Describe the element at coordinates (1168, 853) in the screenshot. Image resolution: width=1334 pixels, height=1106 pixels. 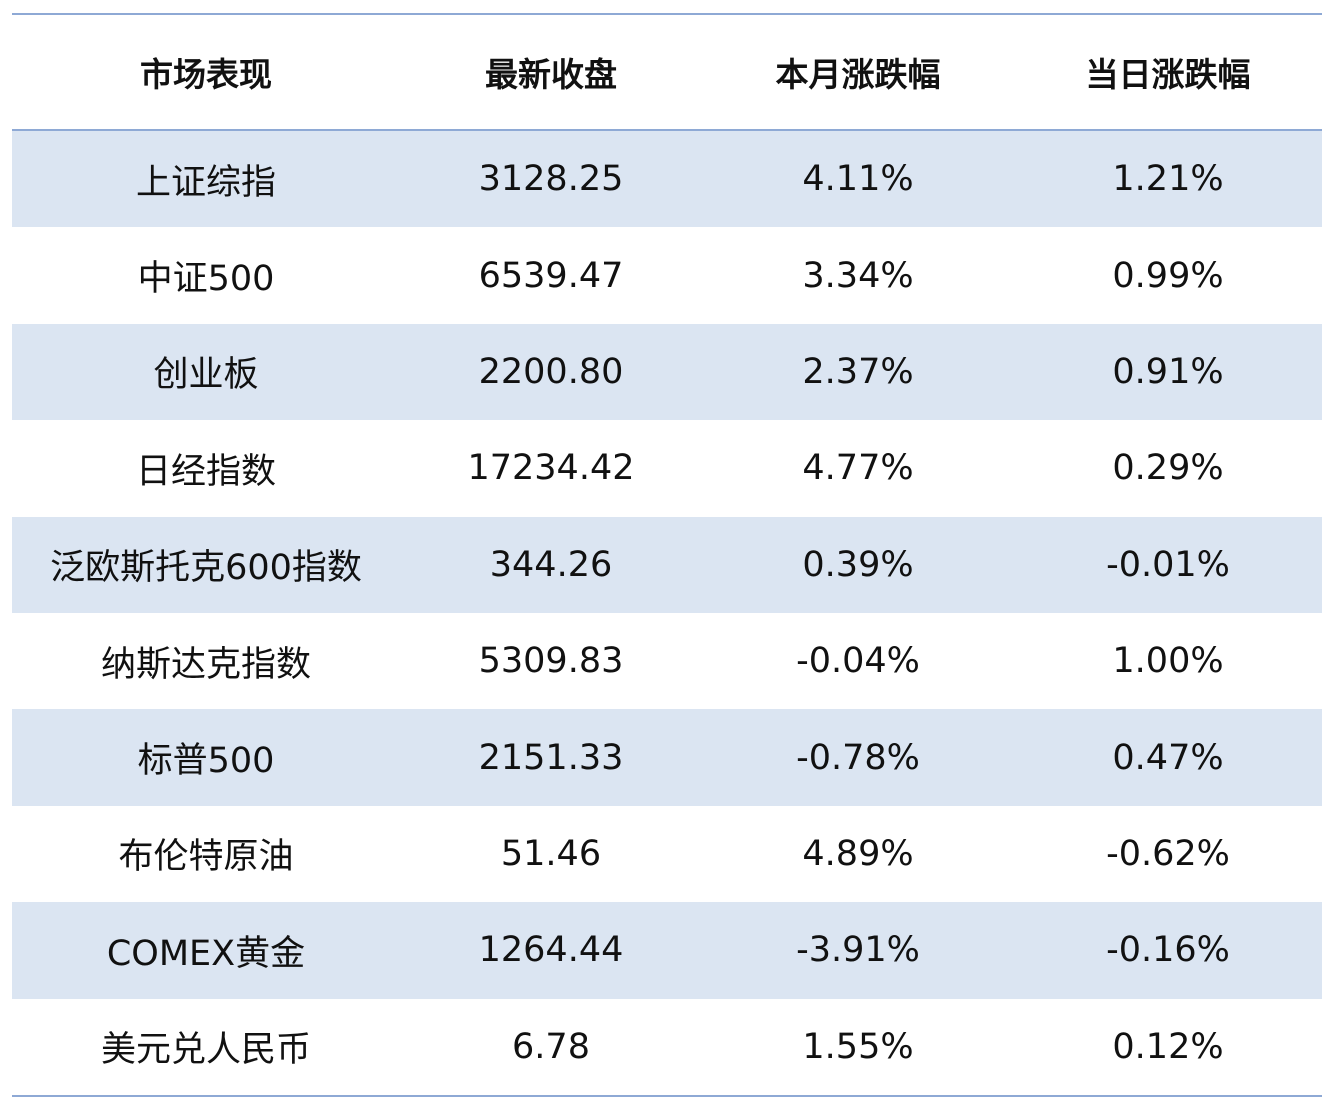
I see `cell-daily-change: -0.62%` at that location.